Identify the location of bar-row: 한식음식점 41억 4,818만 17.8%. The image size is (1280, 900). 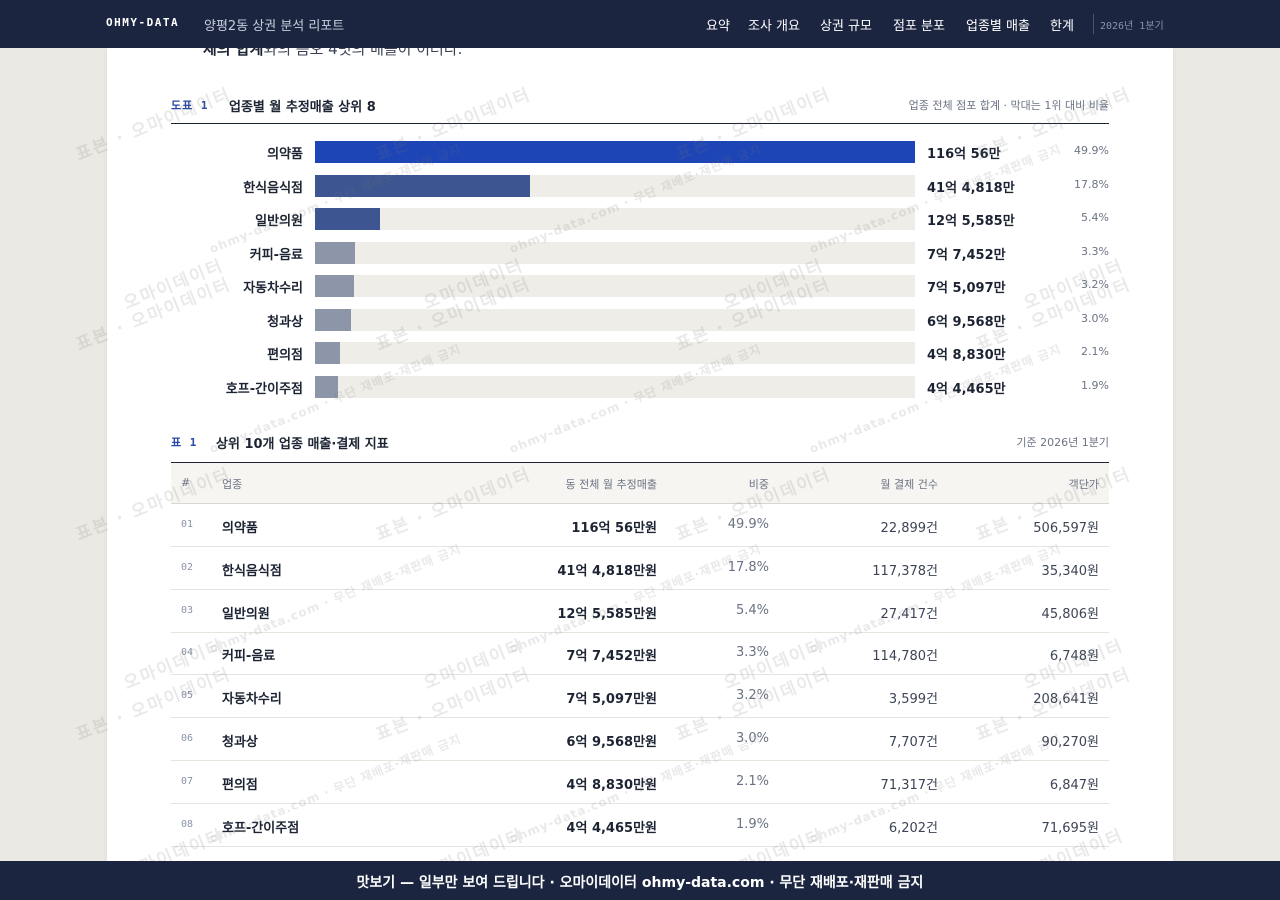
(640, 186).